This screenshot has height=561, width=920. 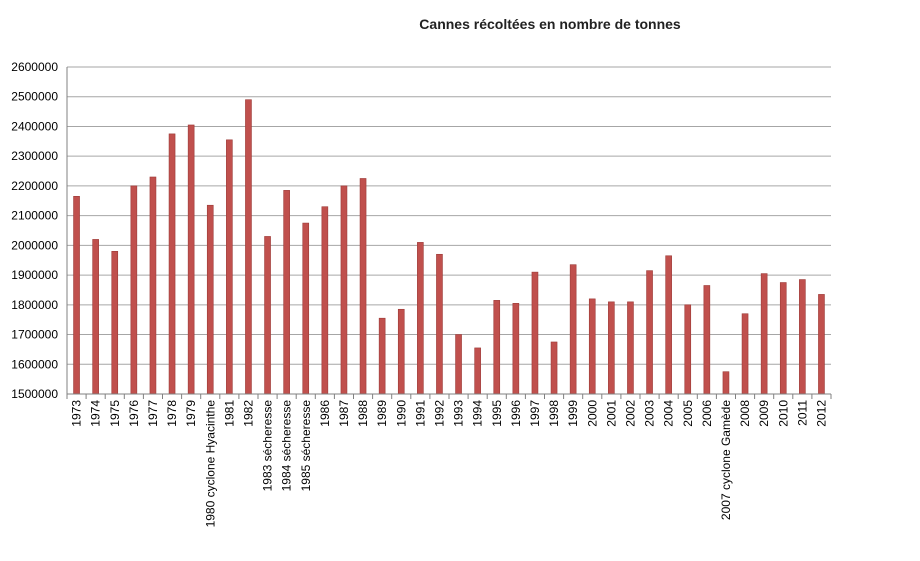 What do you see at coordinates (707, 413) in the screenshot?
I see `x-tick-label: 2006` at bounding box center [707, 413].